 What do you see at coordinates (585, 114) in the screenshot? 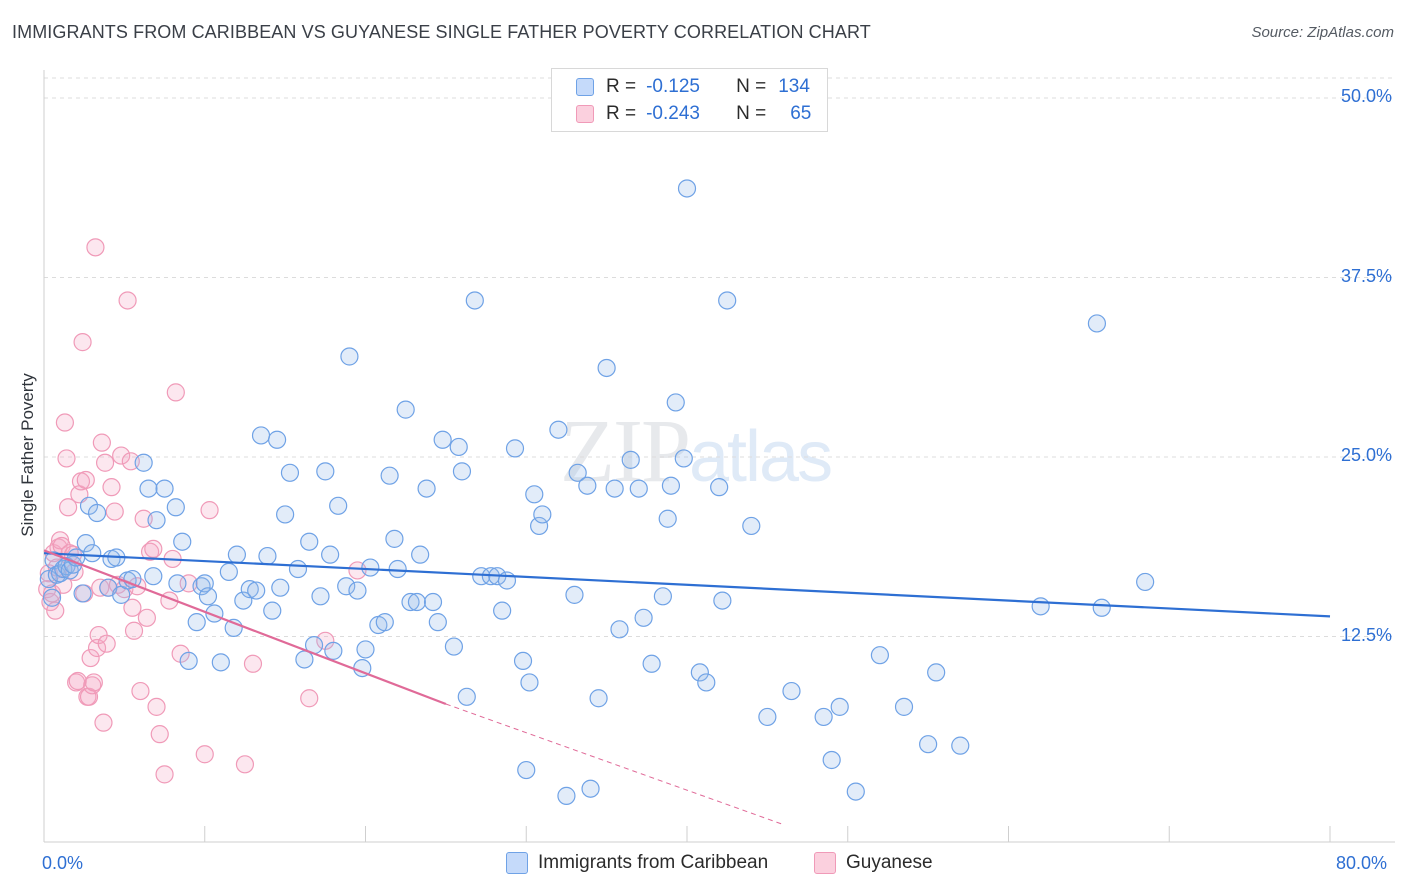
I see `guyanese-swatch` at bounding box center [585, 114].